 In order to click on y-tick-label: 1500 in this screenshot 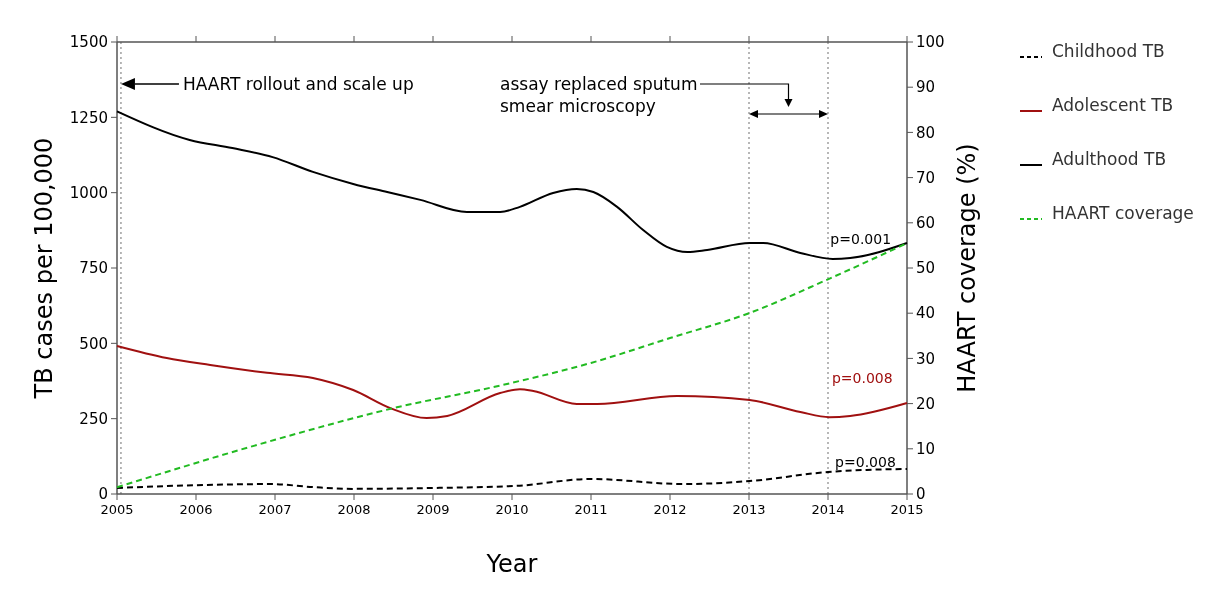, I will do `click(88, 42)`.